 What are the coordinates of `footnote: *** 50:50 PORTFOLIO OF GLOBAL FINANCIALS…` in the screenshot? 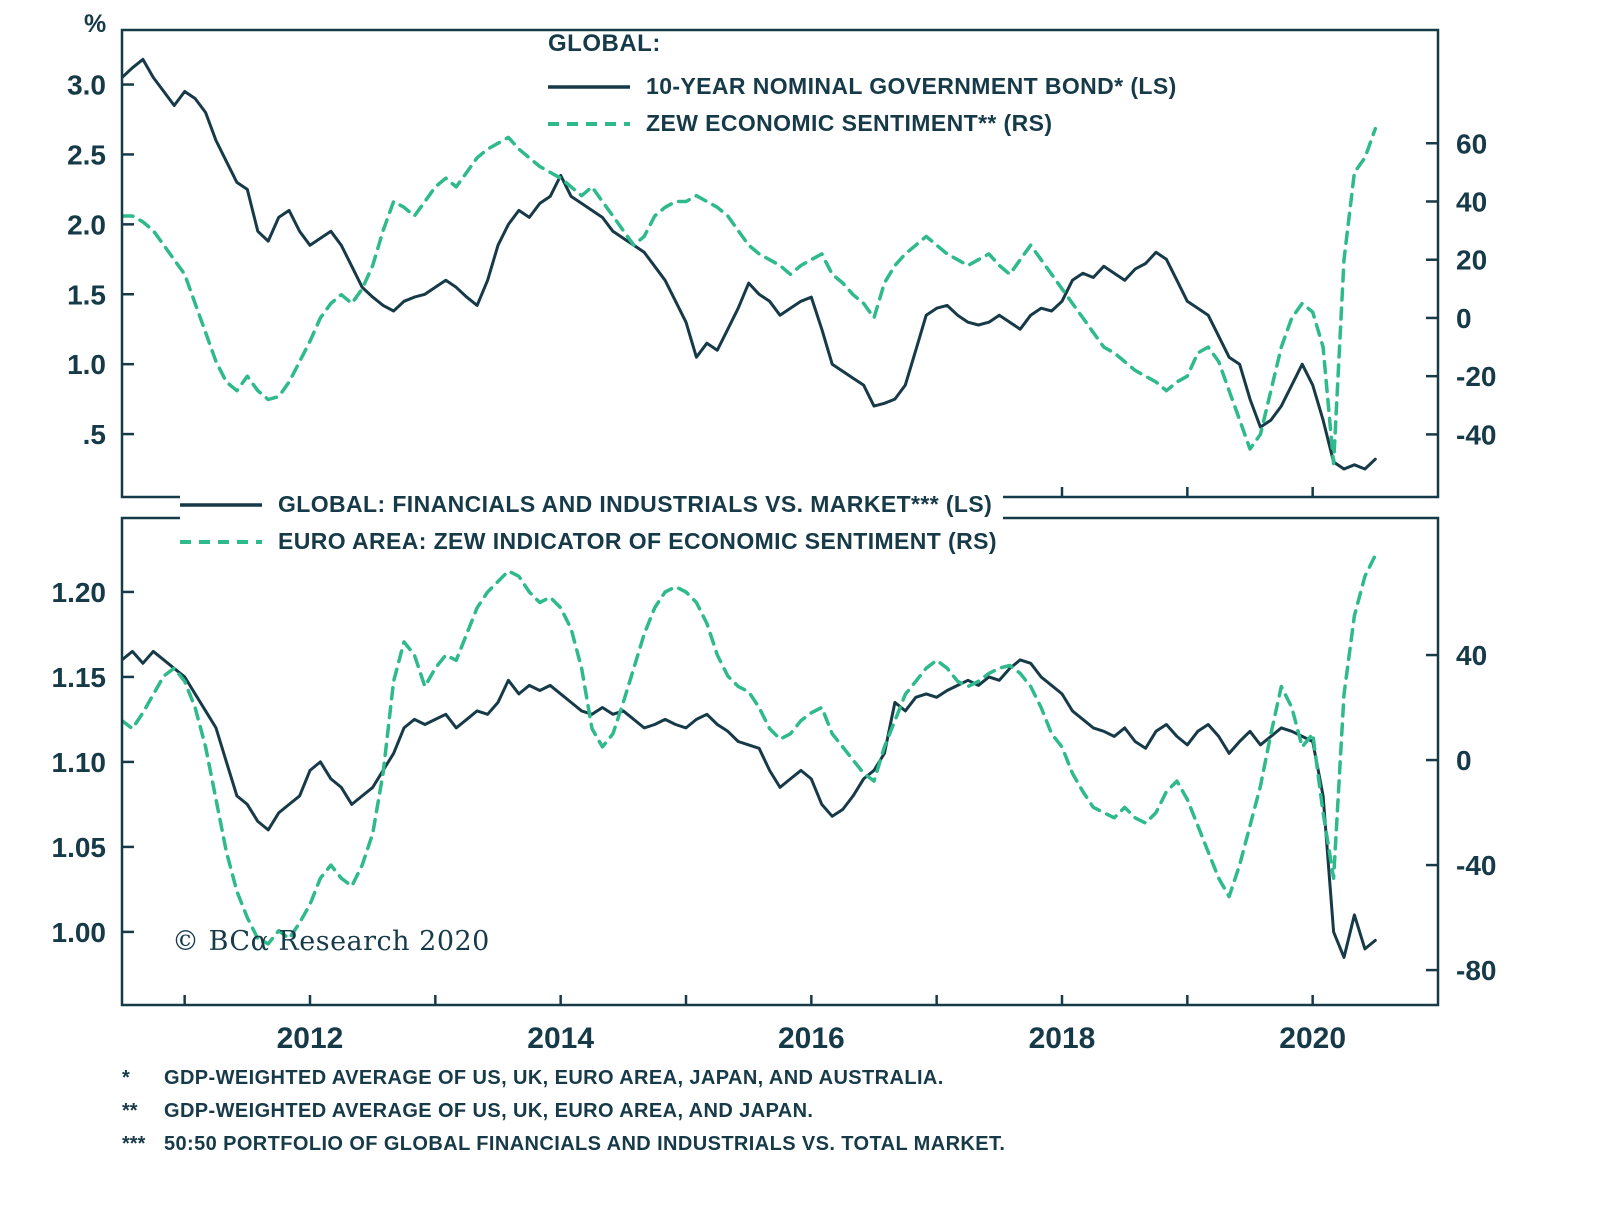 It's located at (563, 1144).